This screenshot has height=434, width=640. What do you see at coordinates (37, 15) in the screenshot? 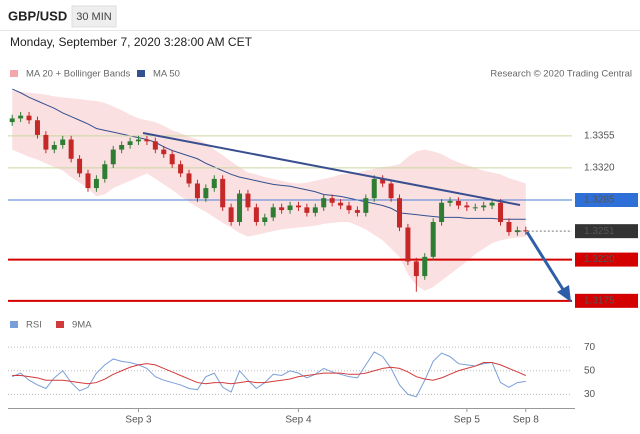
I see `instrument: GBP/USD` at bounding box center [37, 15].